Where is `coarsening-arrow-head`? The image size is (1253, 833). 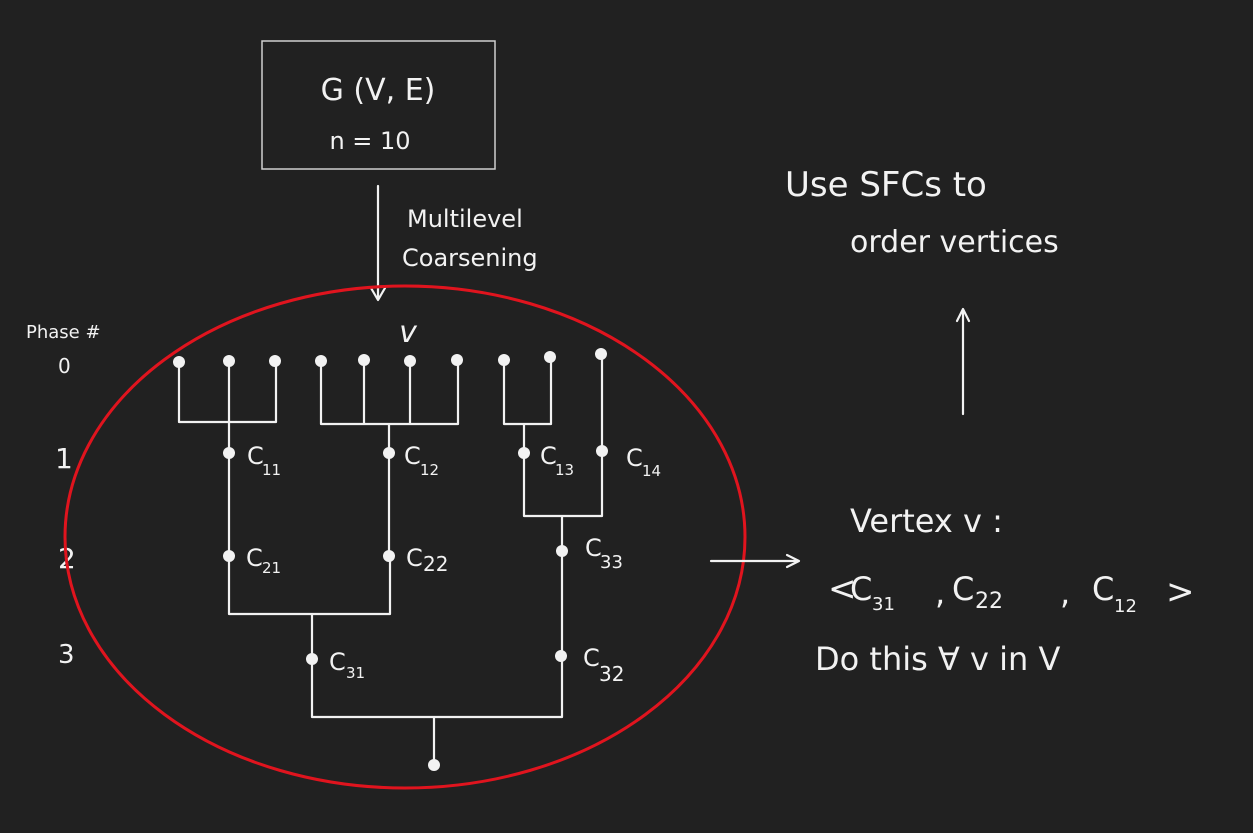 coarsening-arrow-head is located at coordinates (378, 294).